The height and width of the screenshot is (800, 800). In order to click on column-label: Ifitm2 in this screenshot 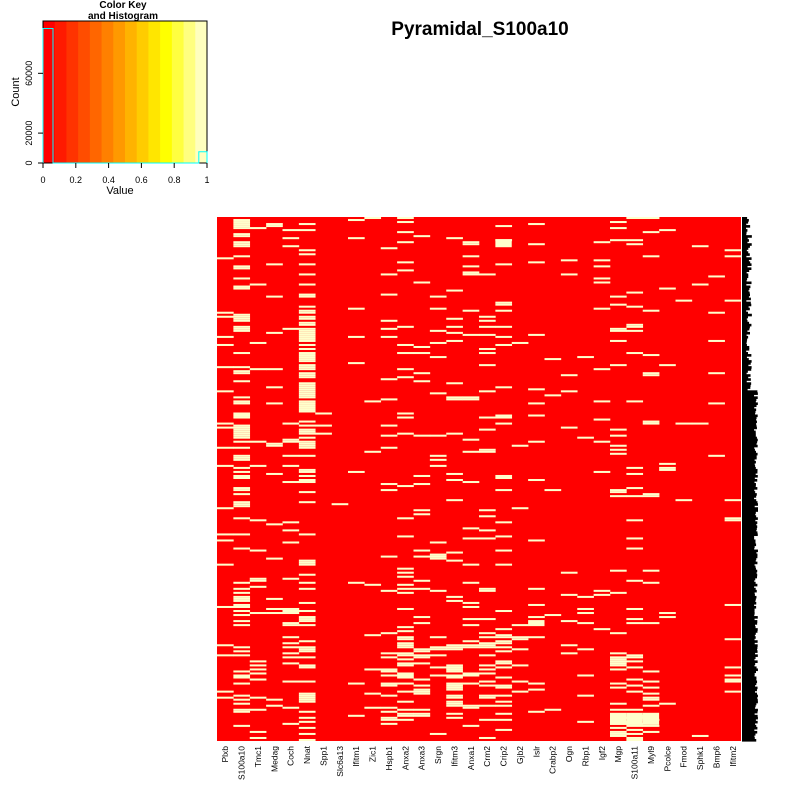, I will do `click(733, 756)`.